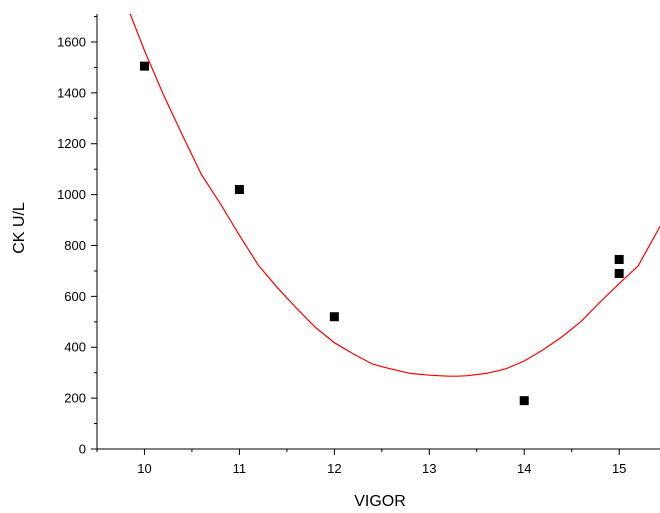 The image size is (660, 513). What do you see at coordinates (75, 296) in the screenshot?
I see `y-tick-label: 600` at bounding box center [75, 296].